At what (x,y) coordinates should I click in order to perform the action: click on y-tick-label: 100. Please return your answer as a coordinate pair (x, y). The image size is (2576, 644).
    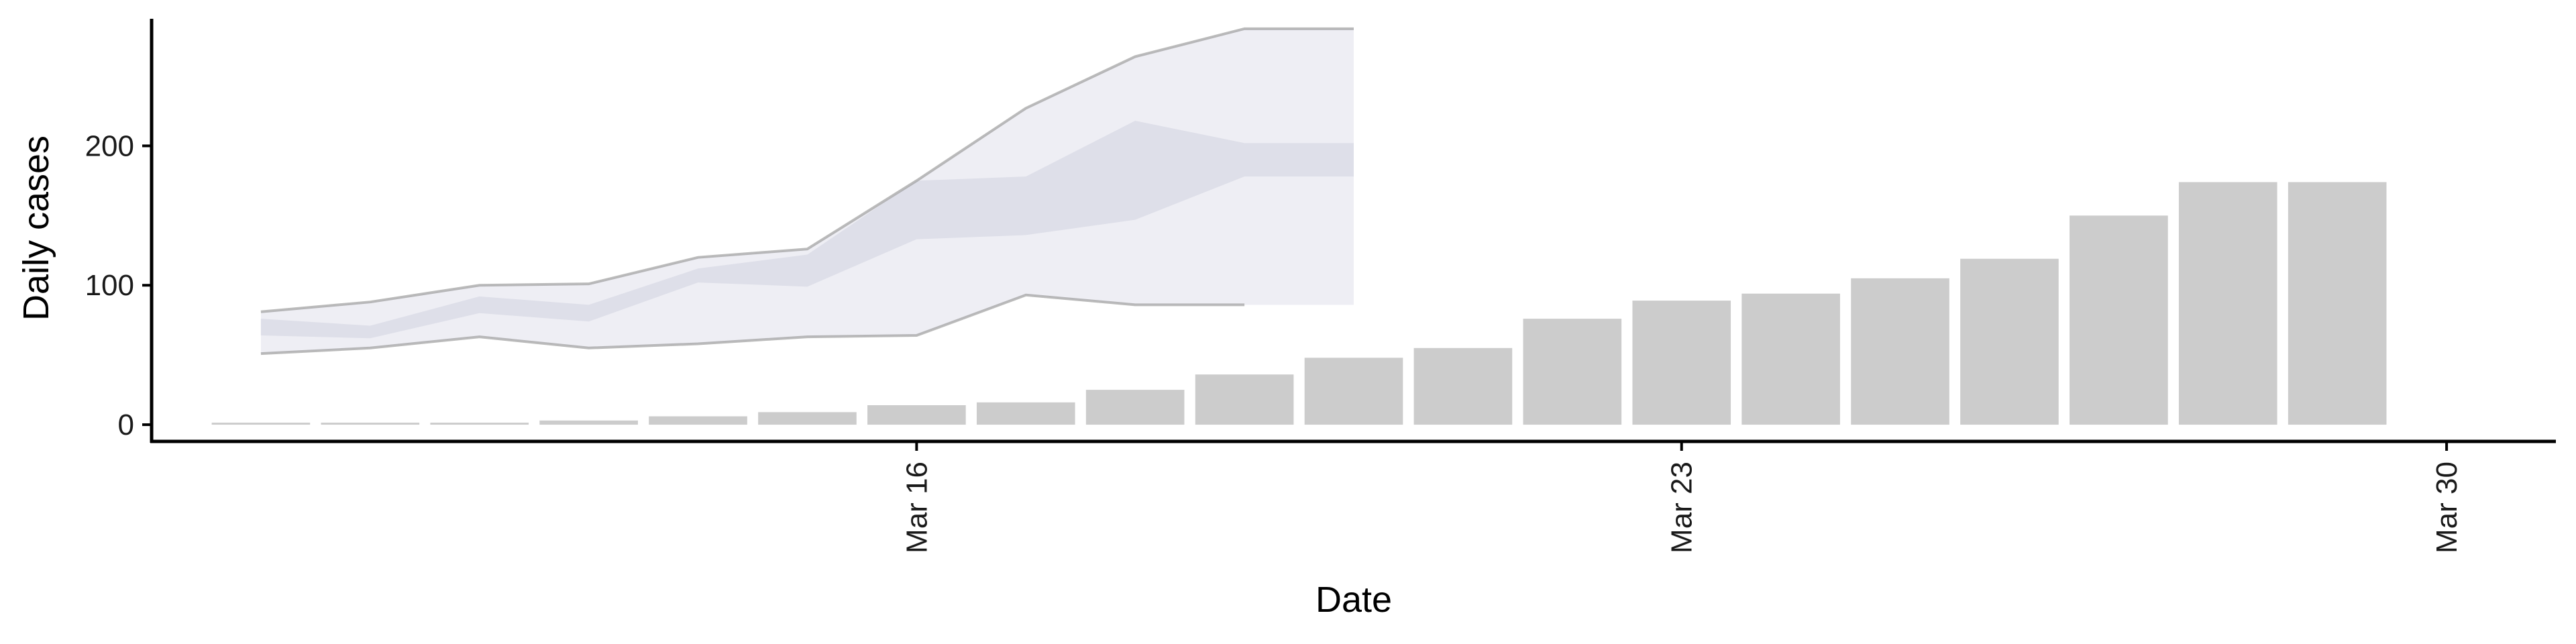
    Looking at the image, I should click on (109, 285).